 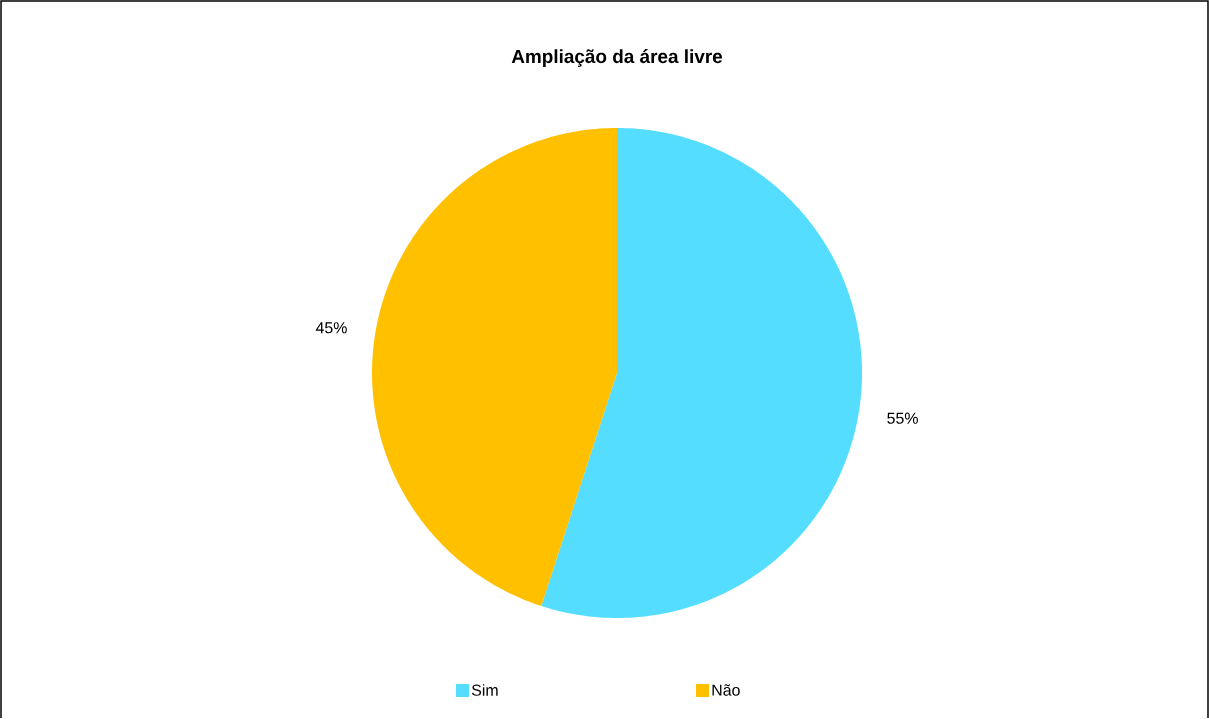 What do you see at coordinates (902, 418) in the screenshot?
I see `data-label: 55%` at bounding box center [902, 418].